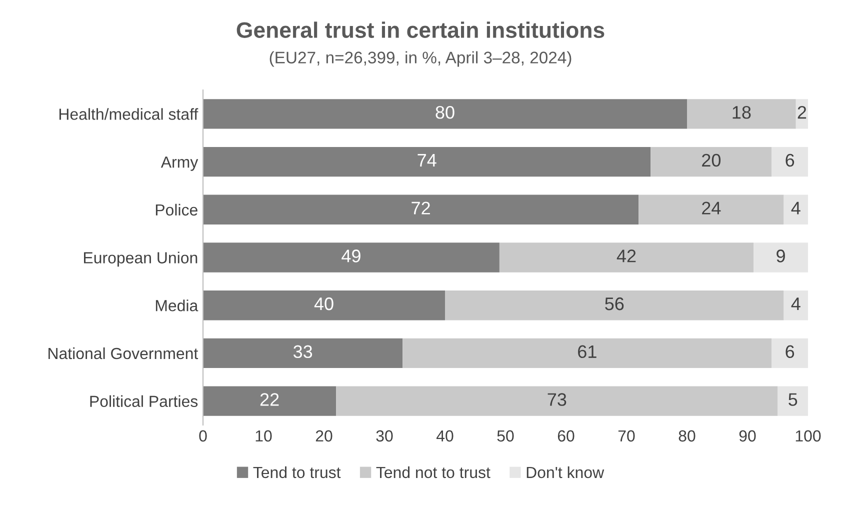  I want to click on data-label: 42, so click(626, 256).